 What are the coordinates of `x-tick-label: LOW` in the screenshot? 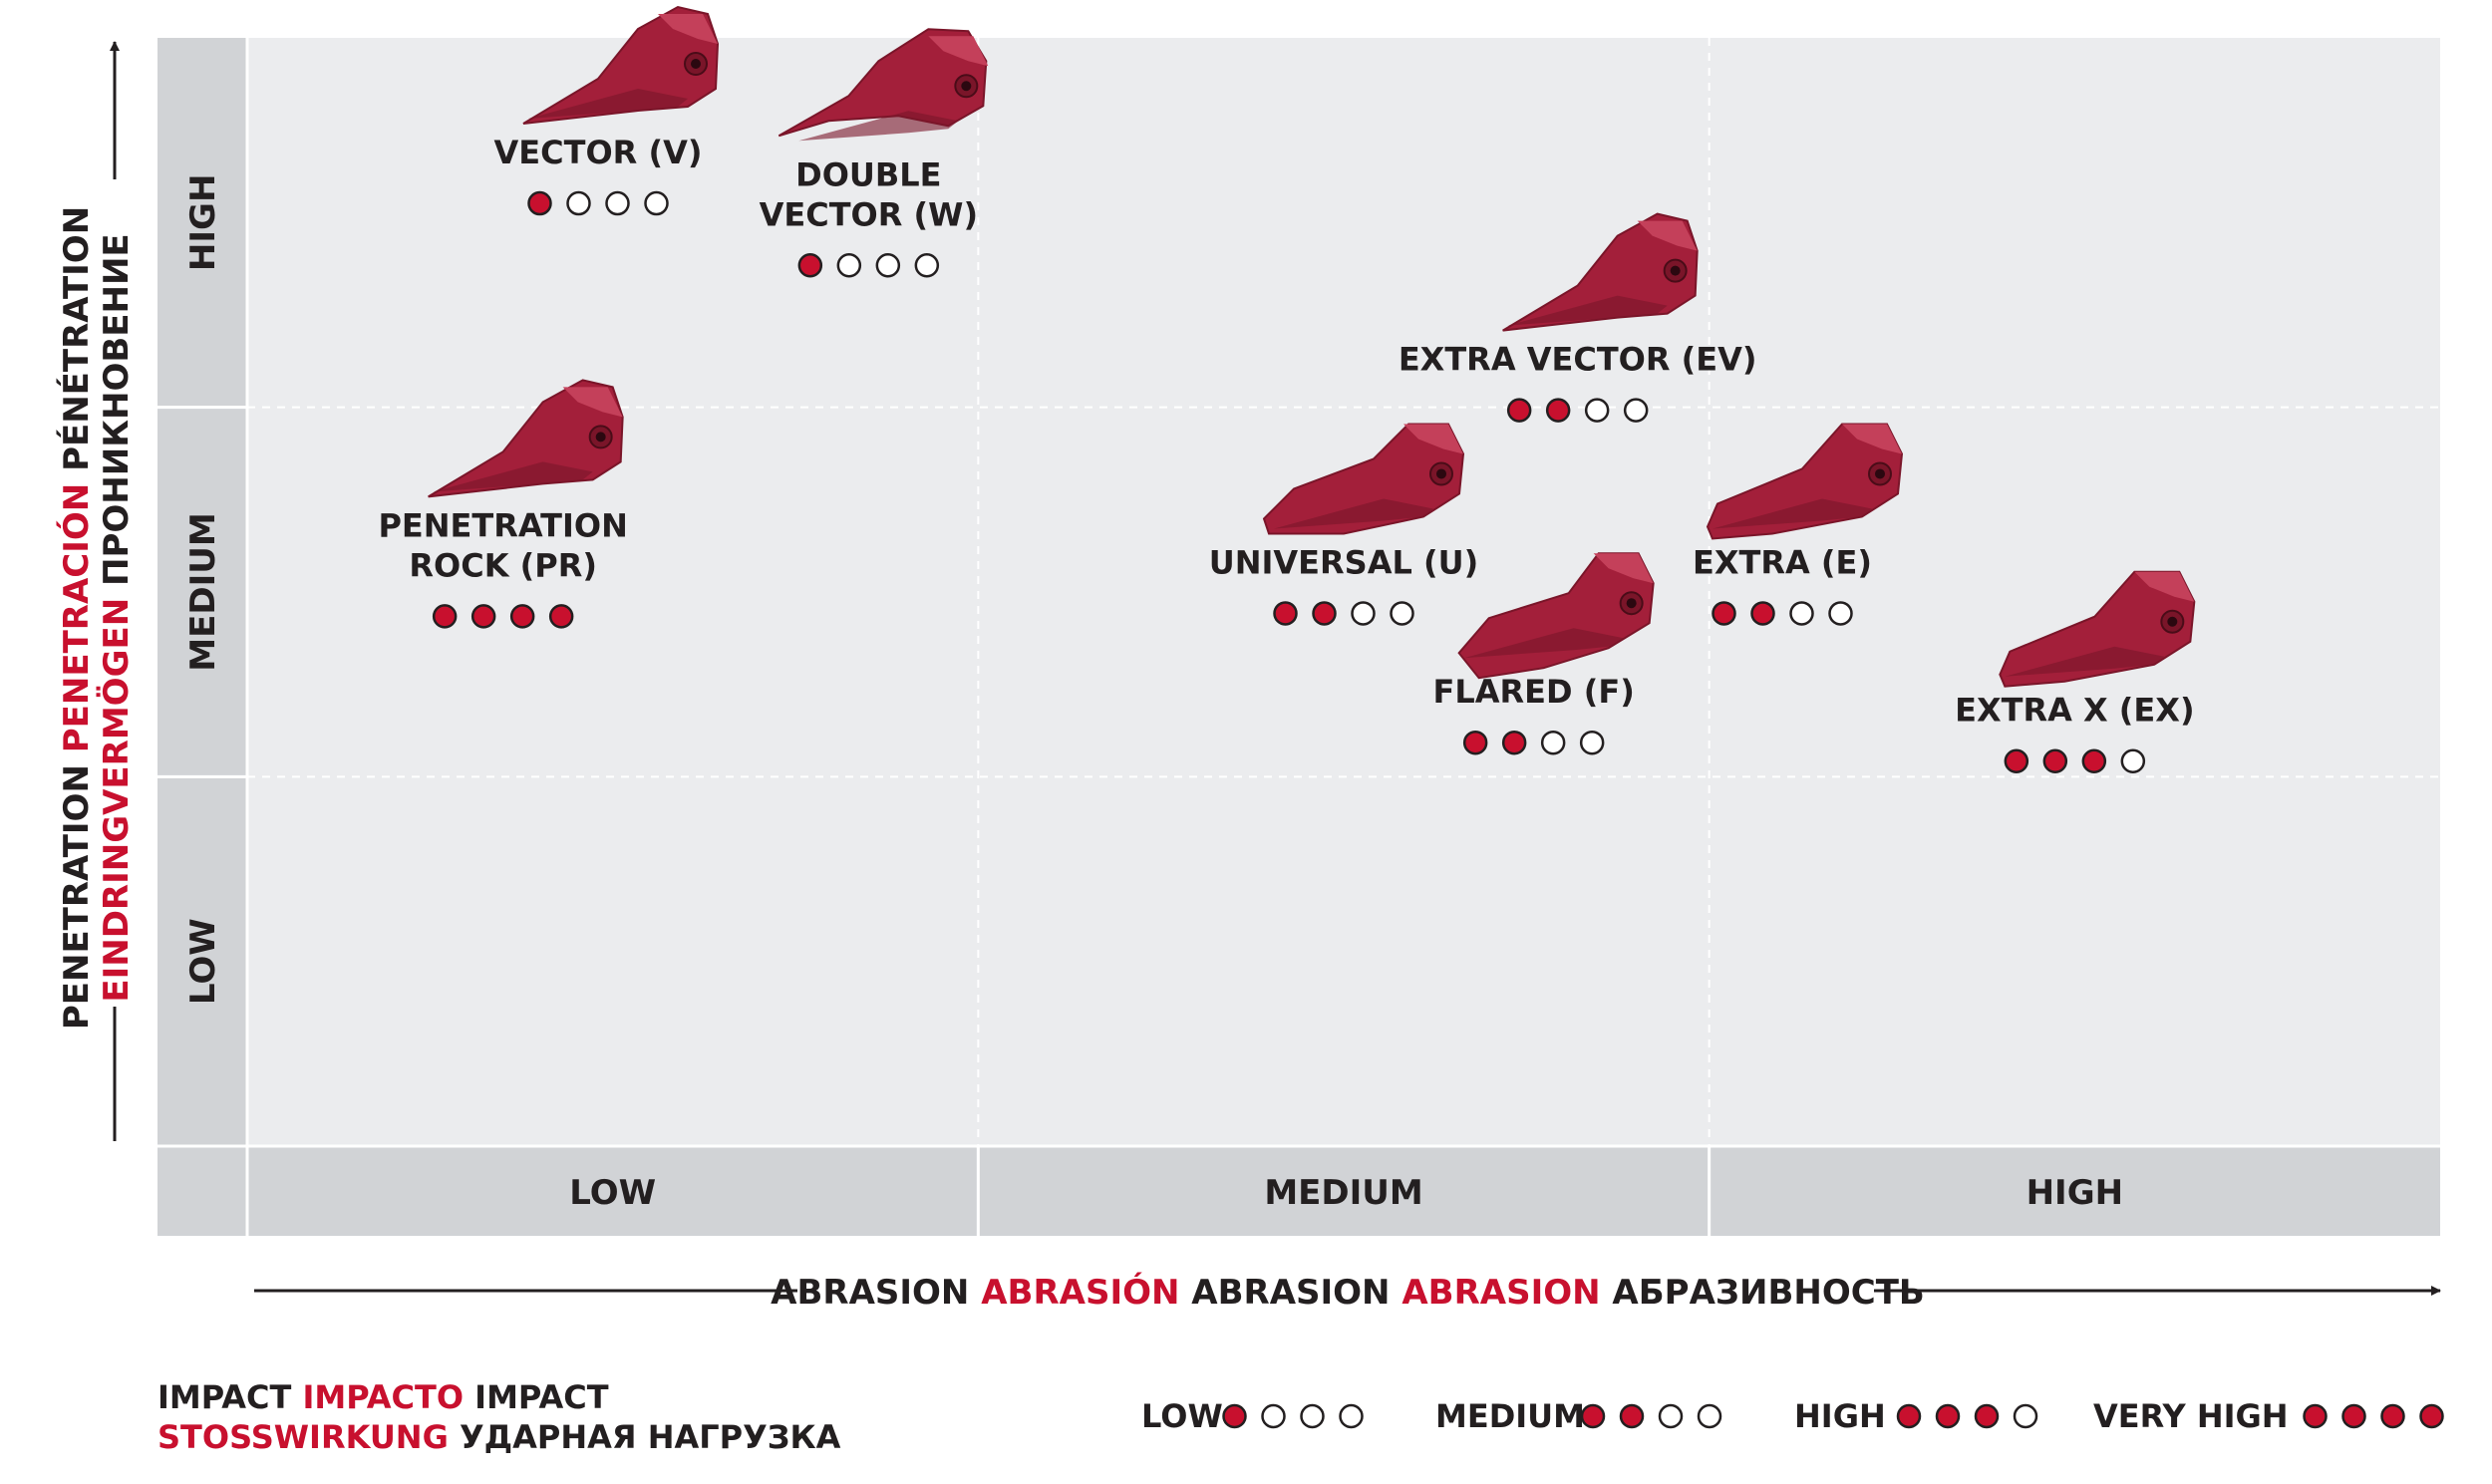 It's located at (612, 1193).